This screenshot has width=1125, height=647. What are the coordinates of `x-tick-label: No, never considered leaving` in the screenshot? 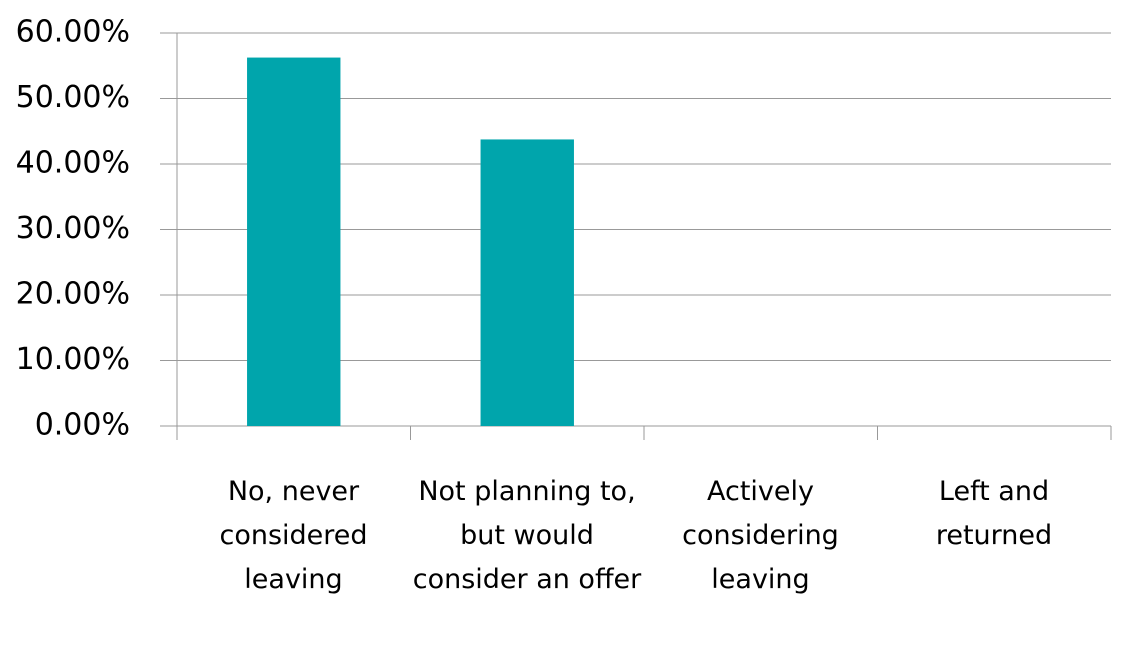 It's located at (293, 535).